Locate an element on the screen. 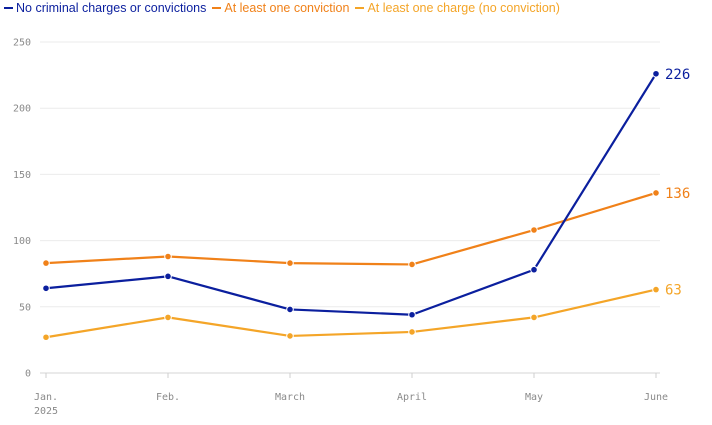 The height and width of the screenshot is (425, 712). y-tick-label: 0 is located at coordinates (28, 374).